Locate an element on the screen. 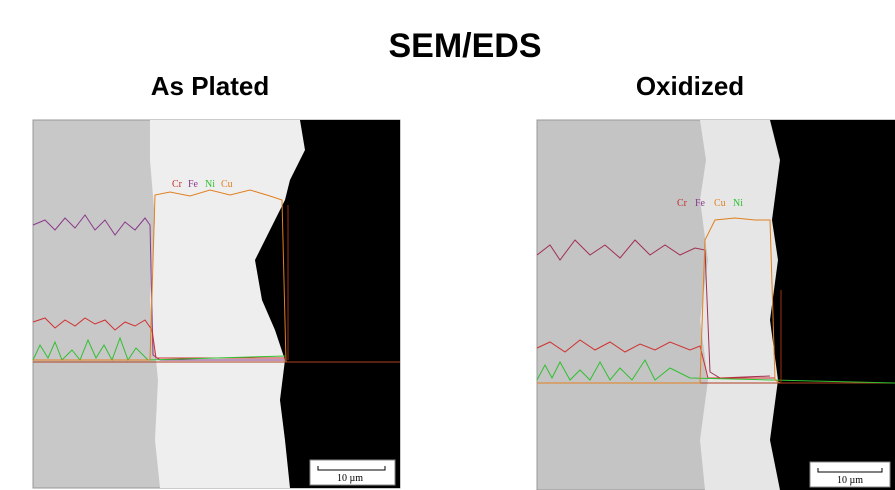 Image resolution: width=895 pixels, height=490 pixels. legend: Cr Fe Cu Ni is located at coordinates (710, 203).